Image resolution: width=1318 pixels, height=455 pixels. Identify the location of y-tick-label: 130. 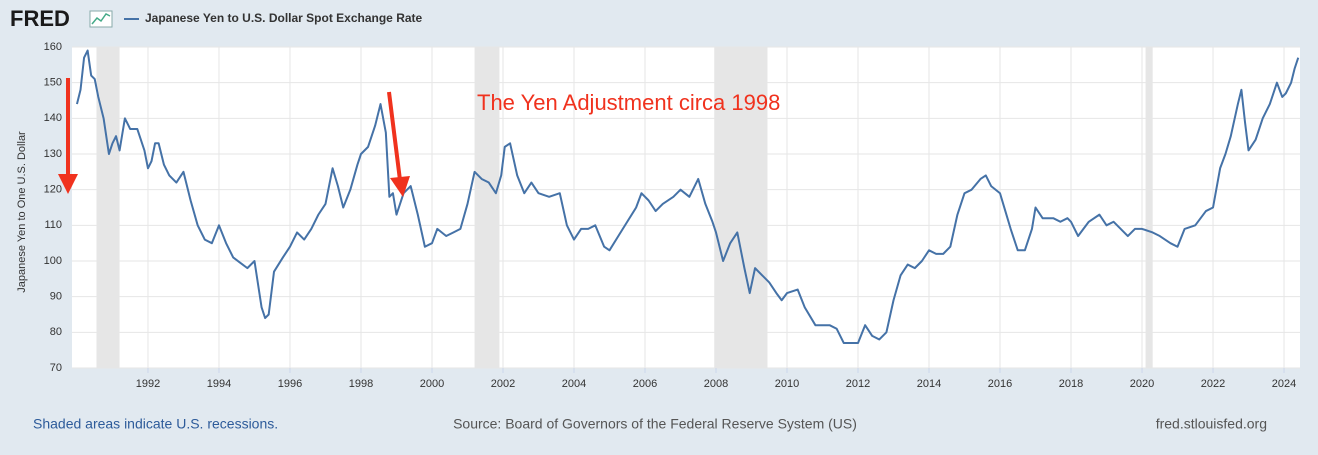
(53, 154).